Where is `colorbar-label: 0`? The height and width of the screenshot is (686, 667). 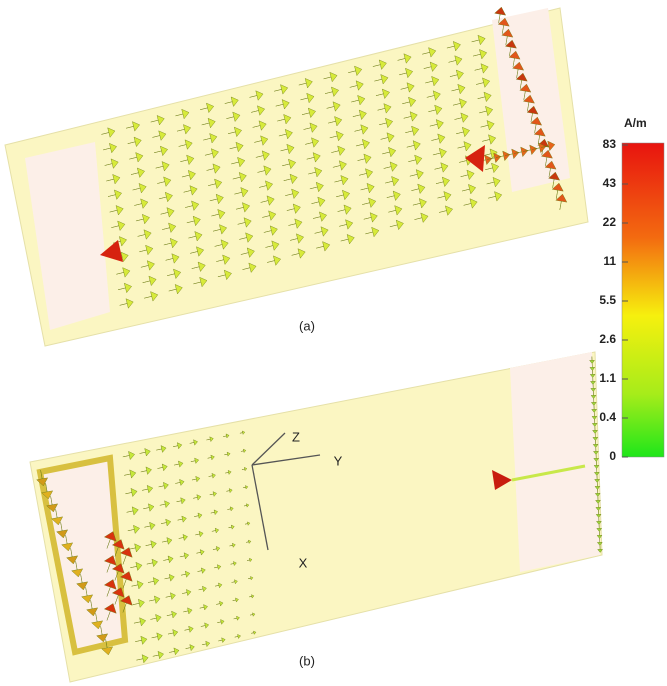 colorbar-label: 0 is located at coordinates (612, 456).